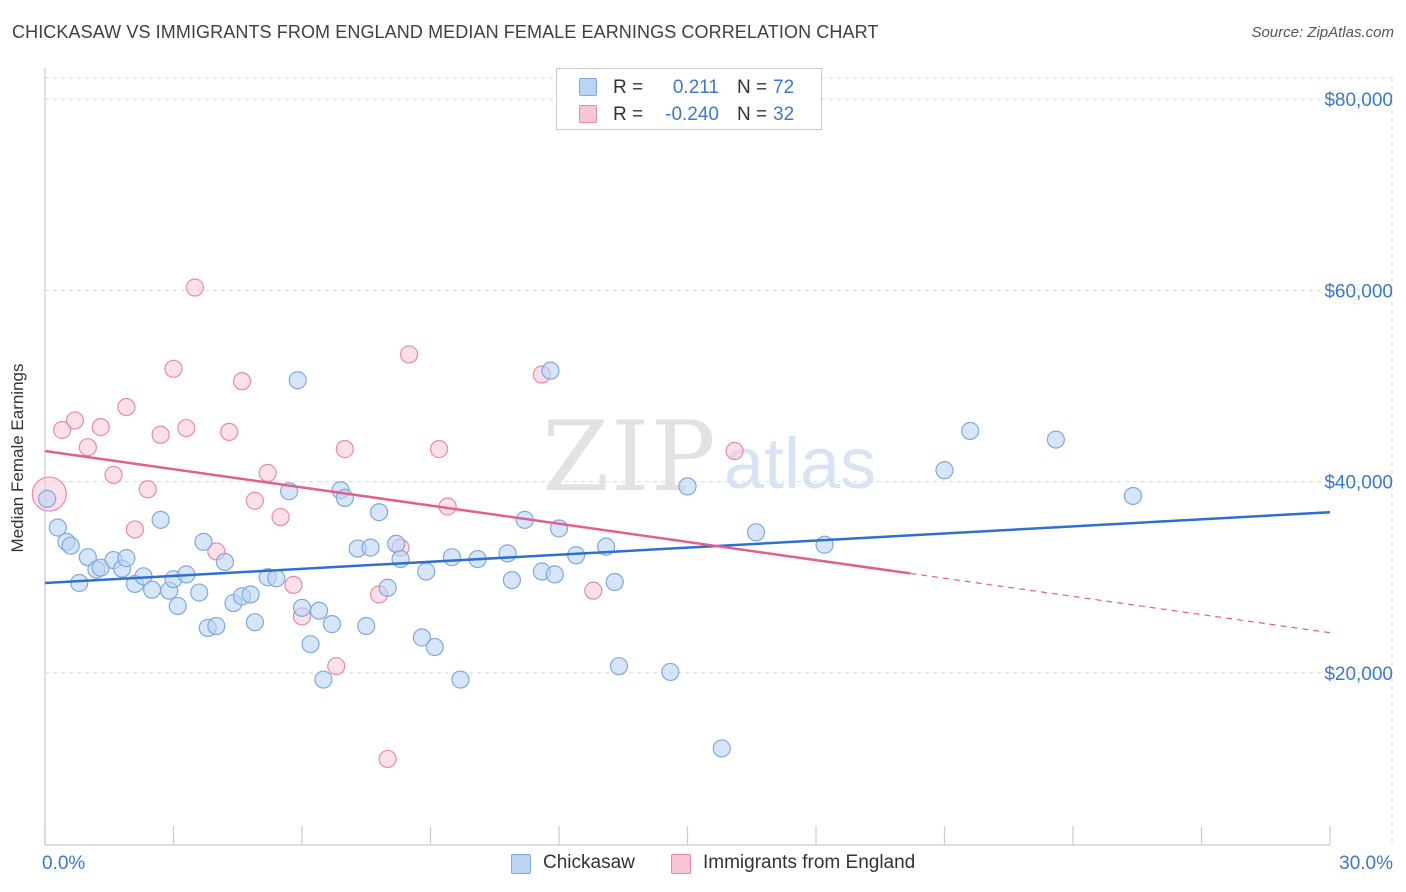 The height and width of the screenshot is (892, 1406). I want to click on y-tick-label: $40,000, so click(1358, 483).